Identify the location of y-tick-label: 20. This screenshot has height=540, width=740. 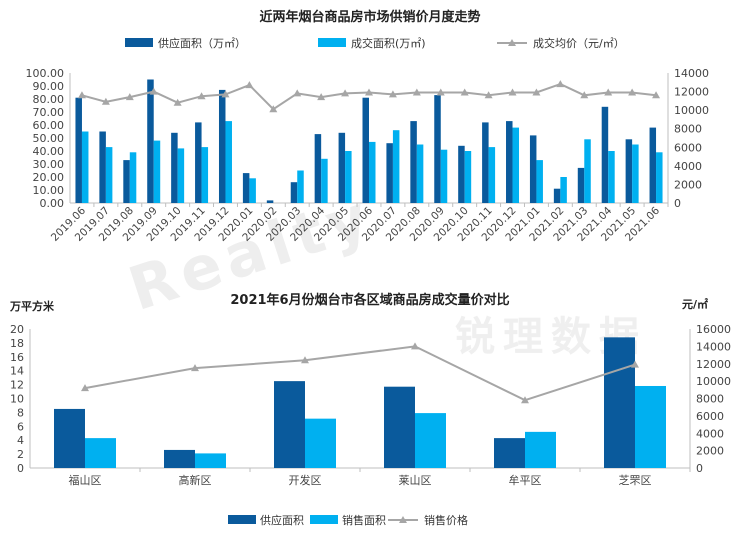
(17, 329).